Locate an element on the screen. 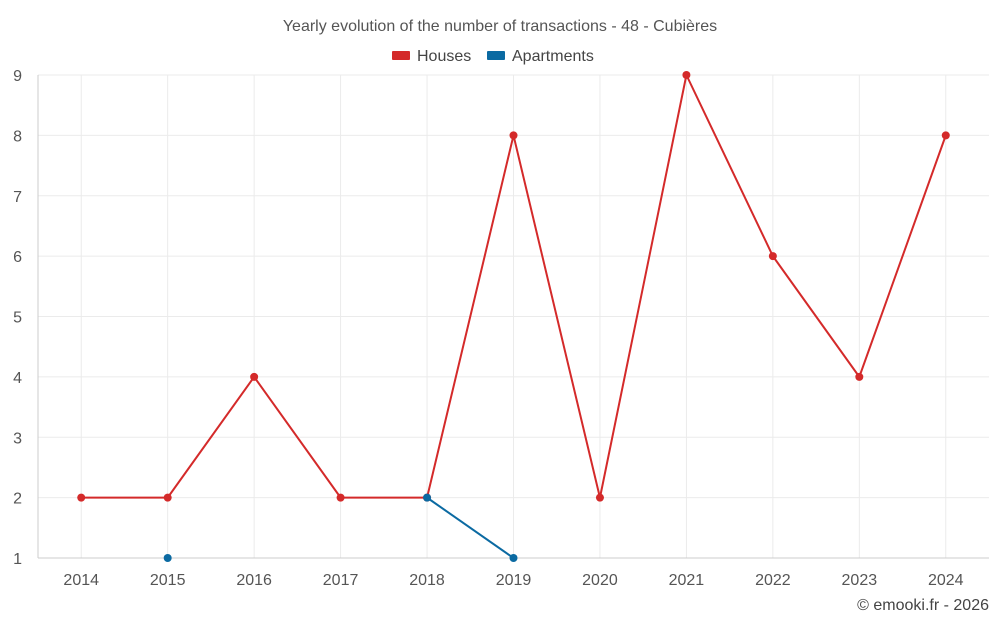 Image resolution: width=1000 pixels, height=625 pixels. y-tick-label: 7 is located at coordinates (17, 197).